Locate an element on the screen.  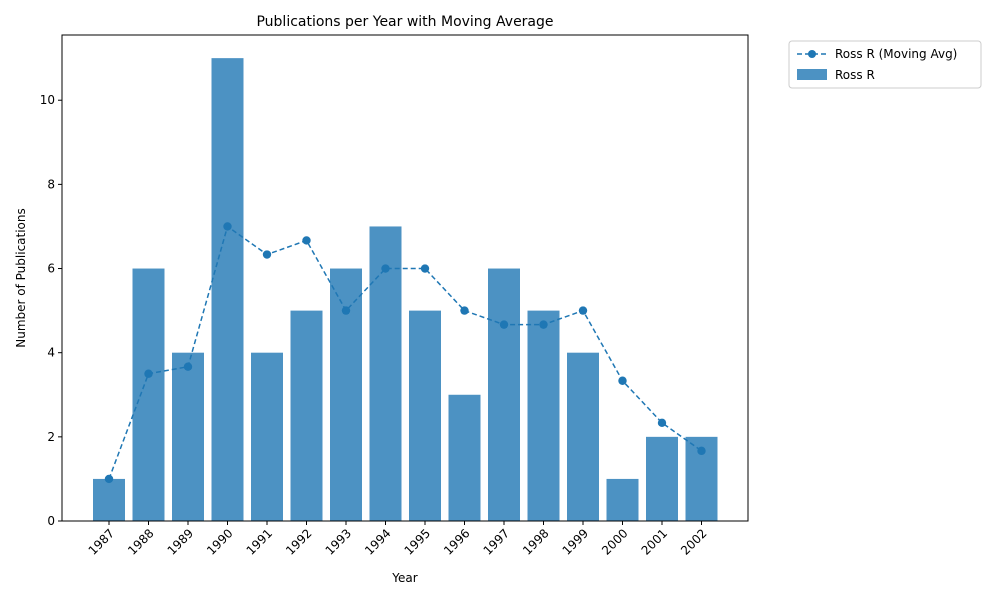
x-tick-label: 1997 is located at coordinates (496, 541).